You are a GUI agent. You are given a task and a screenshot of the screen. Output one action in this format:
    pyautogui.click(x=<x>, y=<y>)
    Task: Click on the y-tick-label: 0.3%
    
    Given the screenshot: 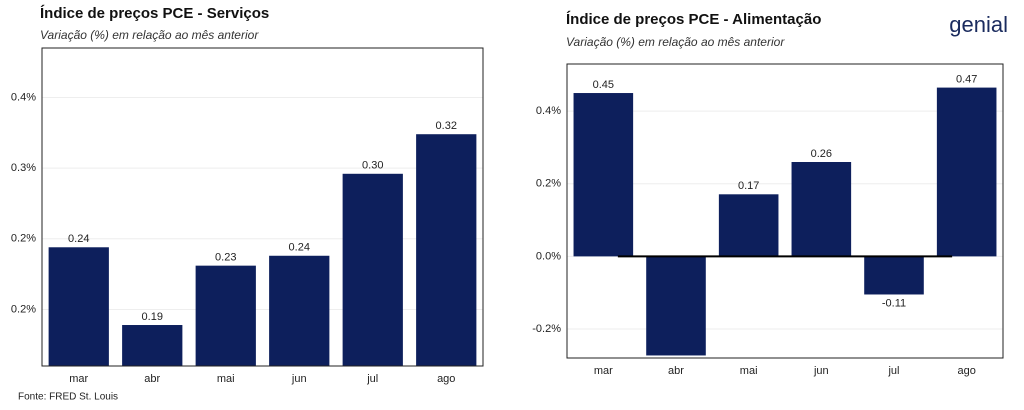 What is the action you would take?
    pyautogui.click(x=23, y=168)
    